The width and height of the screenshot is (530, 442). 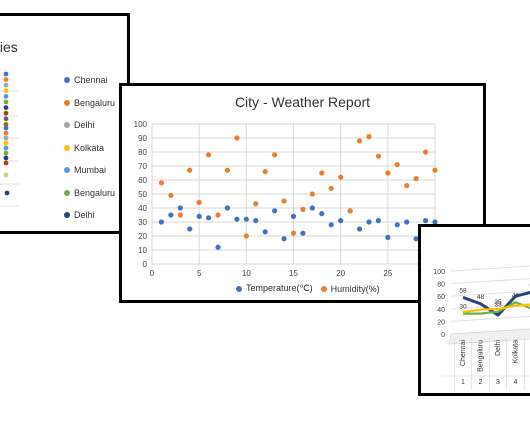 I want to click on back-chart-title: ties, so click(x=9, y=47).